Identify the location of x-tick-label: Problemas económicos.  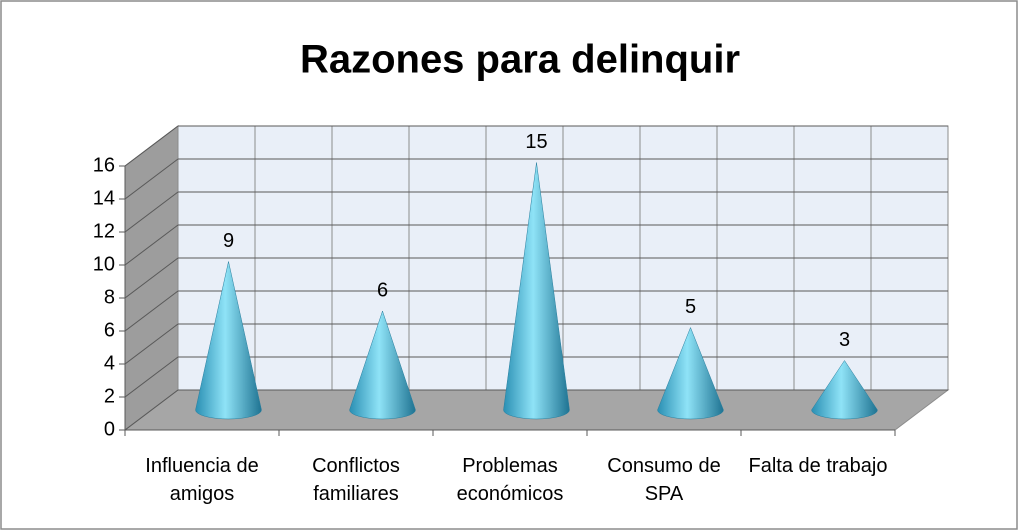
(510, 480).